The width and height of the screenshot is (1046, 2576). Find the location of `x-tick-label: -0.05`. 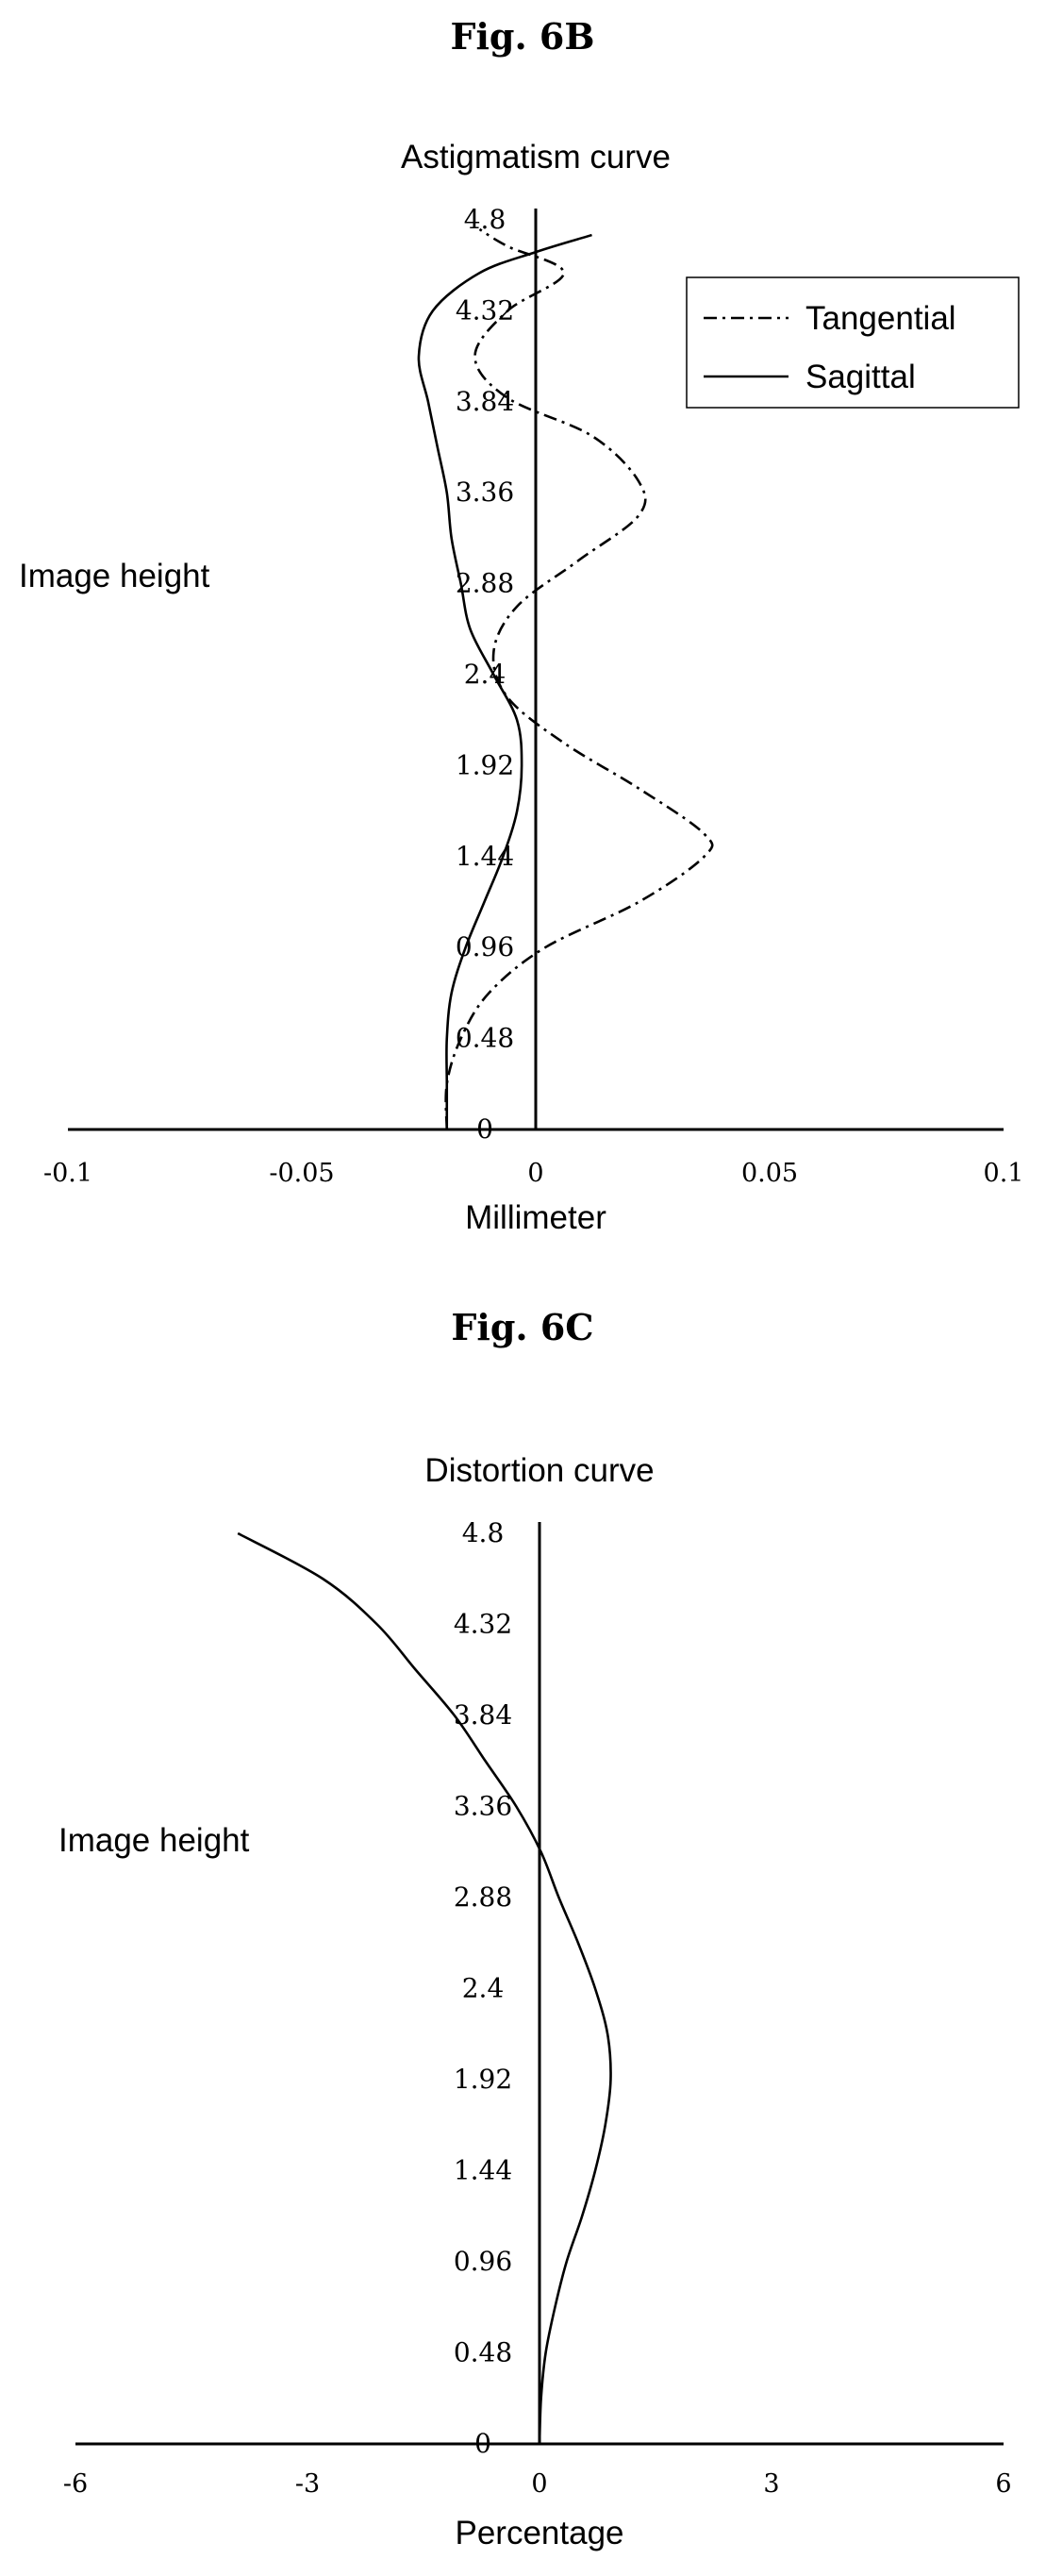

x-tick-label: -0.05 is located at coordinates (301, 1173).